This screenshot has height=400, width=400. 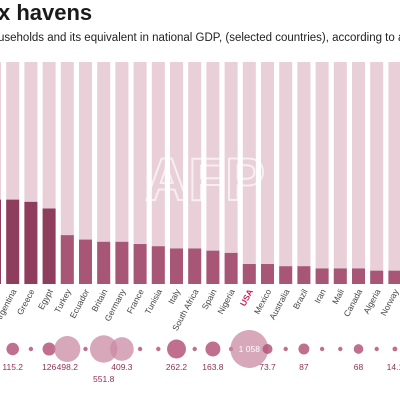 What do you see at coordinates (68, 367) in the screenshot?
I see `amount-label: 498.2` at bounding box center [68, 367].